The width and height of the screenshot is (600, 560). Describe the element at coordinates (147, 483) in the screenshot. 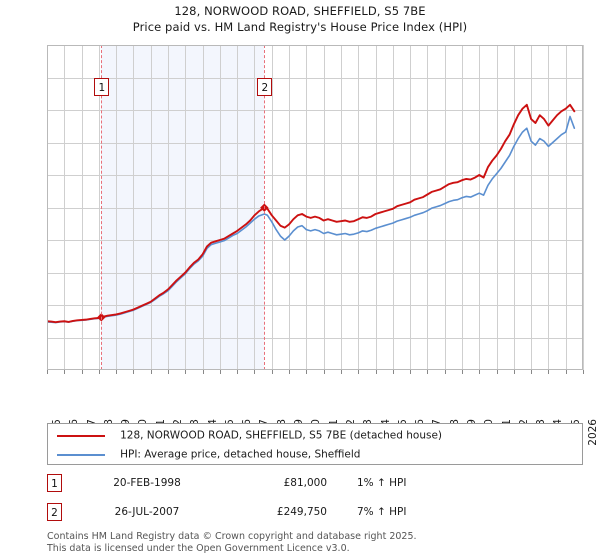

I see `transaction-date-1: 20-FEB-1998` at that location.